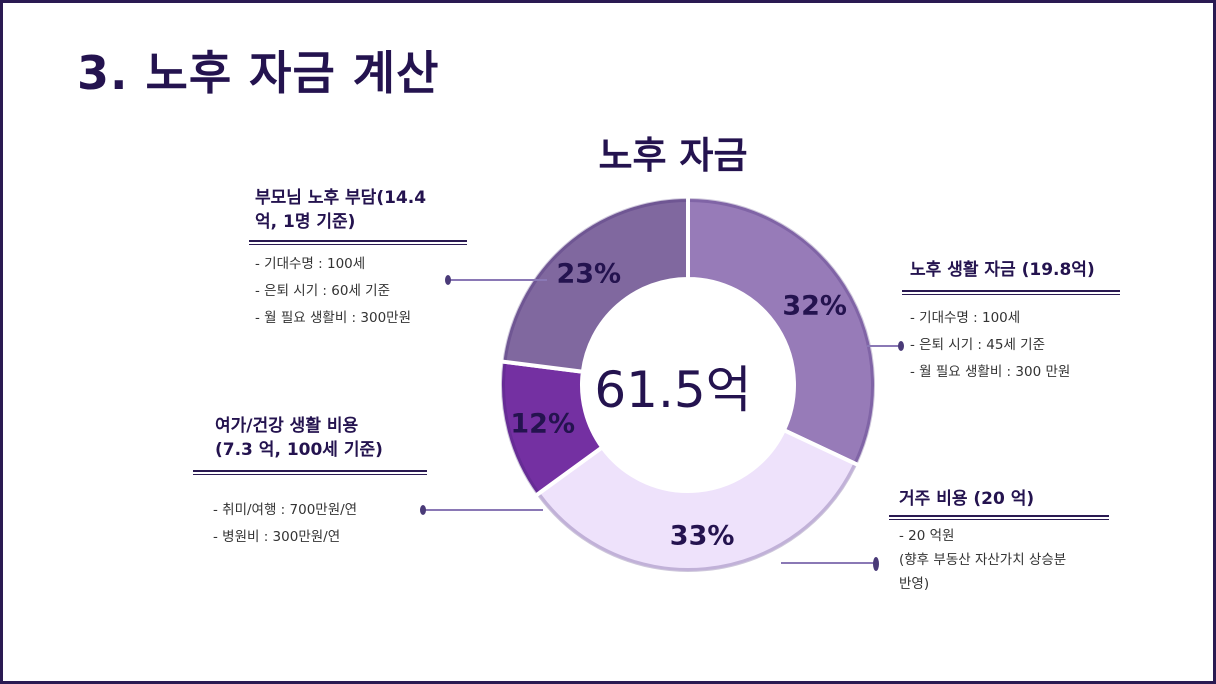  I want to click on slice-edge-leisure, so click(520, 428).